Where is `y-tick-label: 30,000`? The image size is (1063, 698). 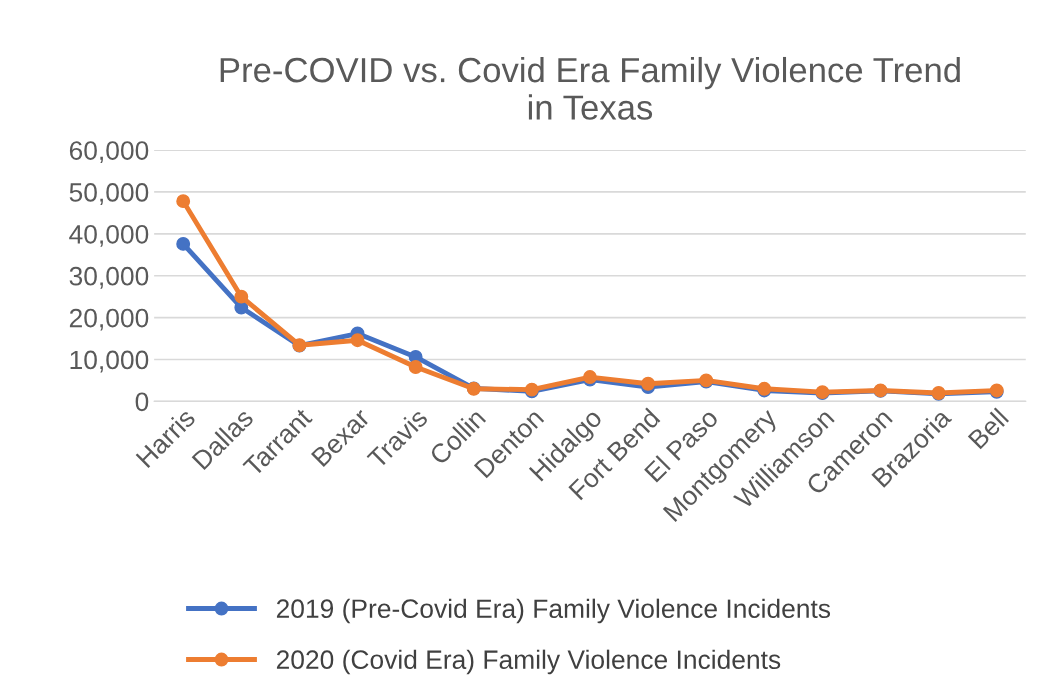 y-tick-label: 30,000 is located at coordinates (109, 277).